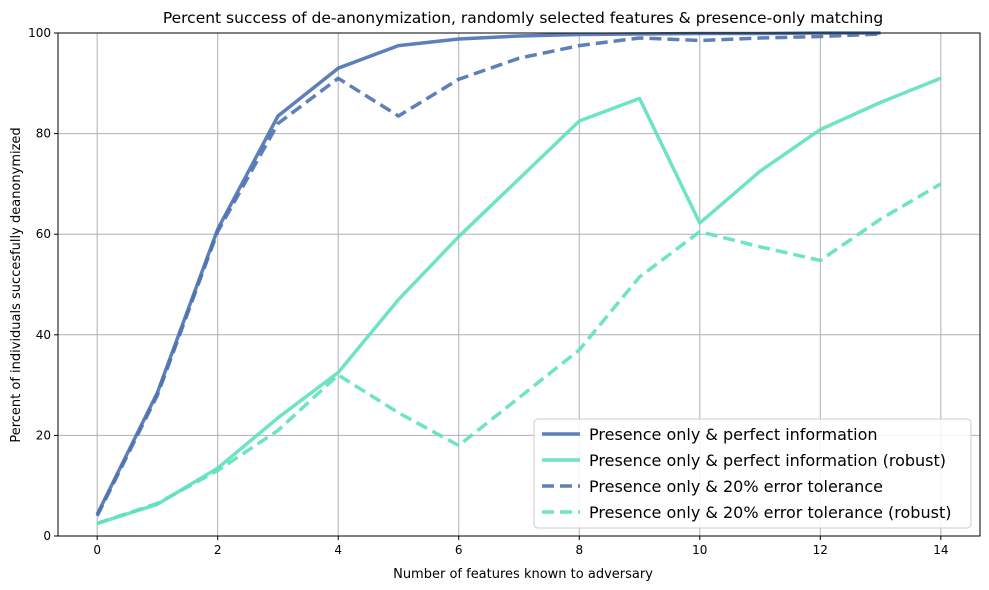 The width and height of the screenshot is (989, 590). Describe the element at coordinates (97, 550) in the screenshot. I see `x-tick-label: 0` at that location.